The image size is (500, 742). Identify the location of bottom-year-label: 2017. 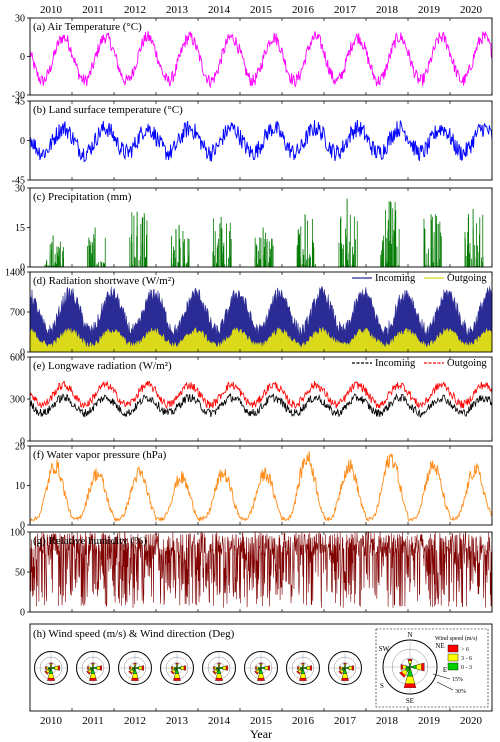
(345, 721).